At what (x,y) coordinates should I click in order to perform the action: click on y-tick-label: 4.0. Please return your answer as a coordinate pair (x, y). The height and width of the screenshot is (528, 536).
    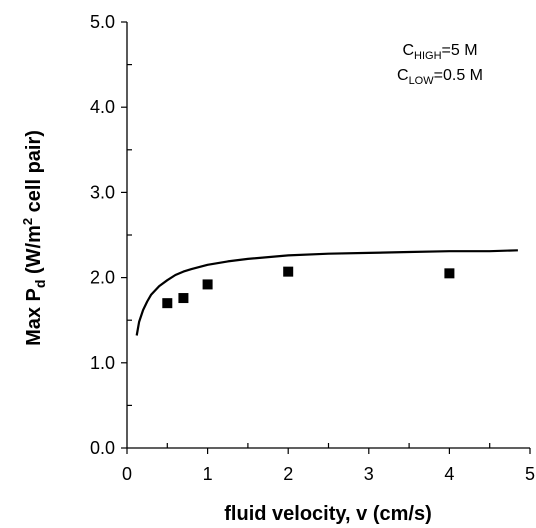
    Looking at the image, I should click on (102, 107).